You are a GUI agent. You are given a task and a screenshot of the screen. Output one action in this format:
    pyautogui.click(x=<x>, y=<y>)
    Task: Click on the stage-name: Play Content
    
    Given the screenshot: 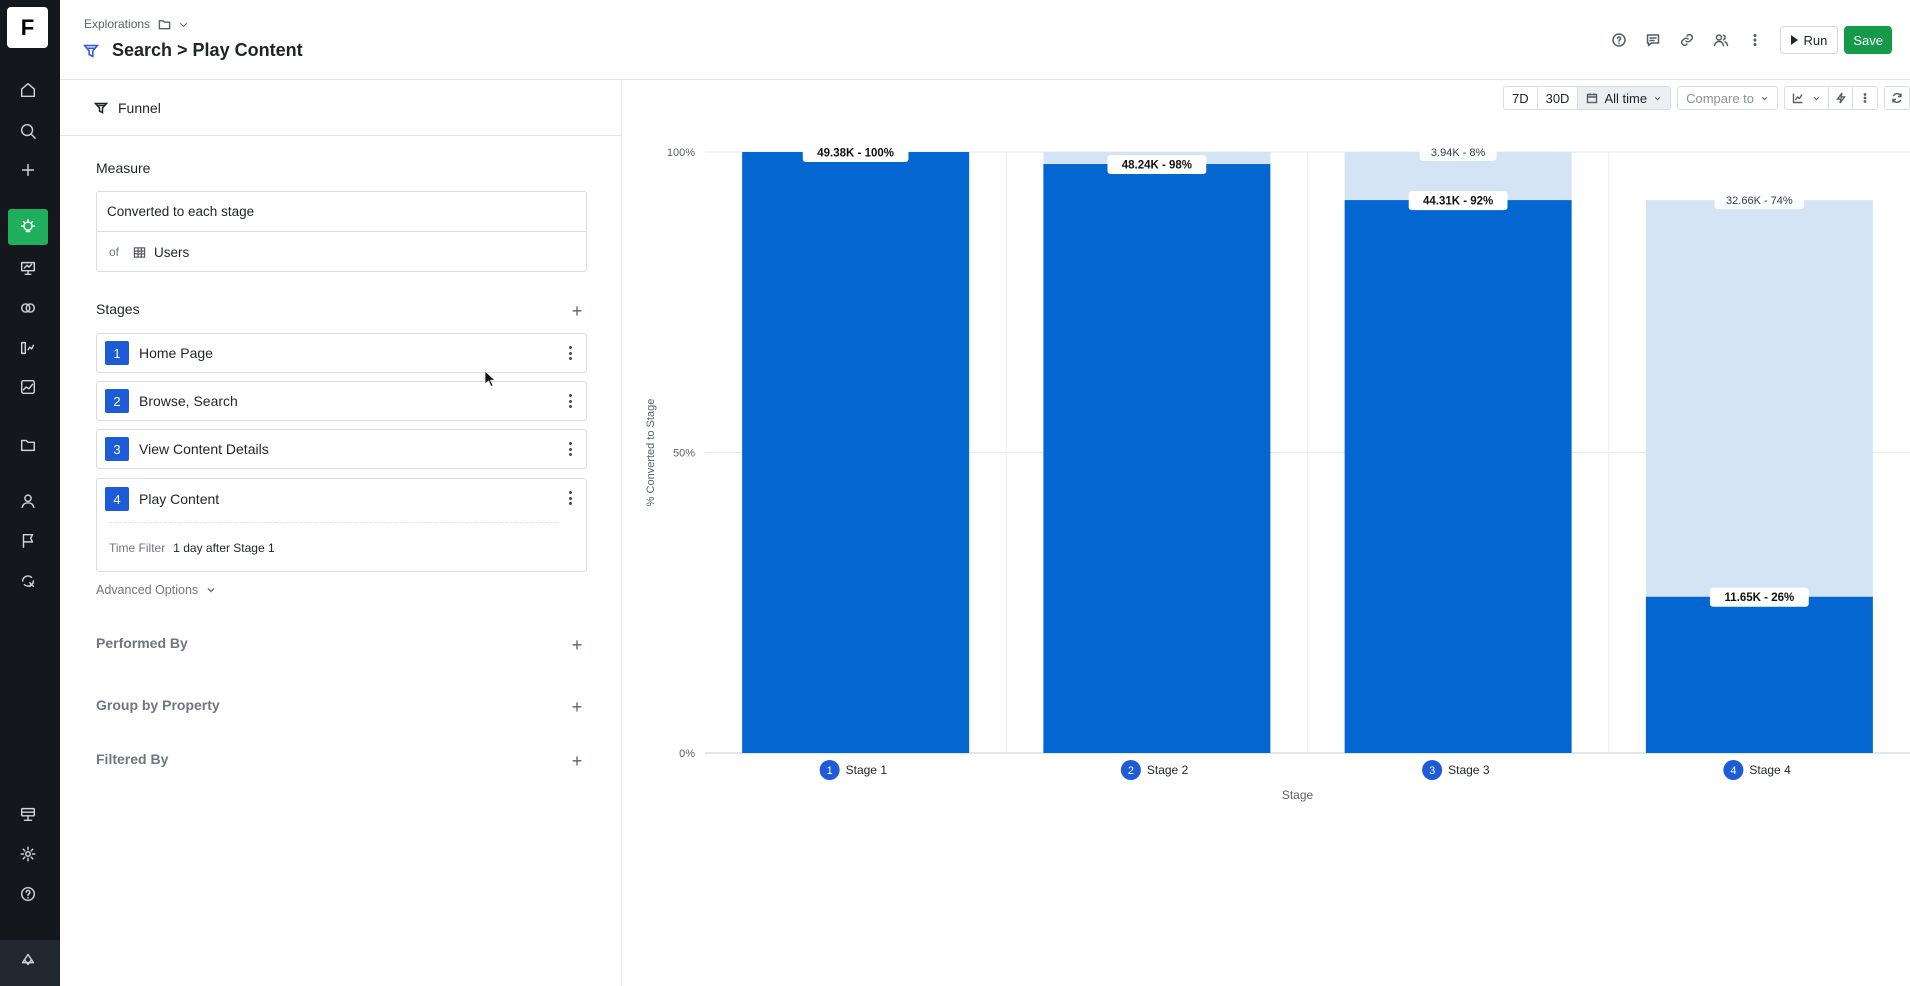 What is the action you would take?
    pyautogui.click(x=179, y=499)
    